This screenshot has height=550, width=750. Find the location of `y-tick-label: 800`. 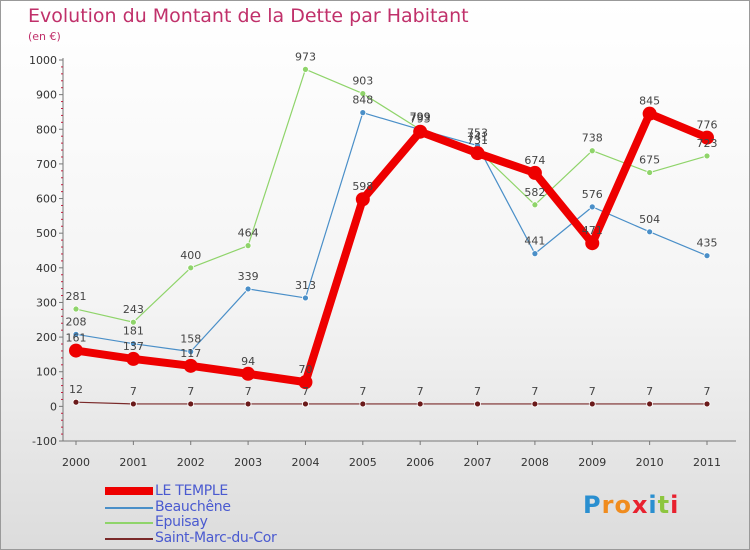

y-tick-label: 800 is located at coordinates (46, 129).